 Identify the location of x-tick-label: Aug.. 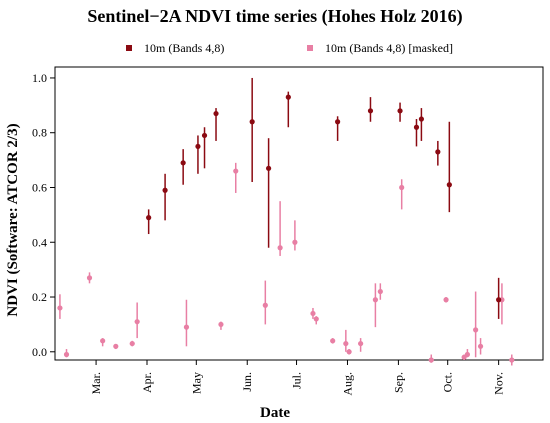
(347, 384).